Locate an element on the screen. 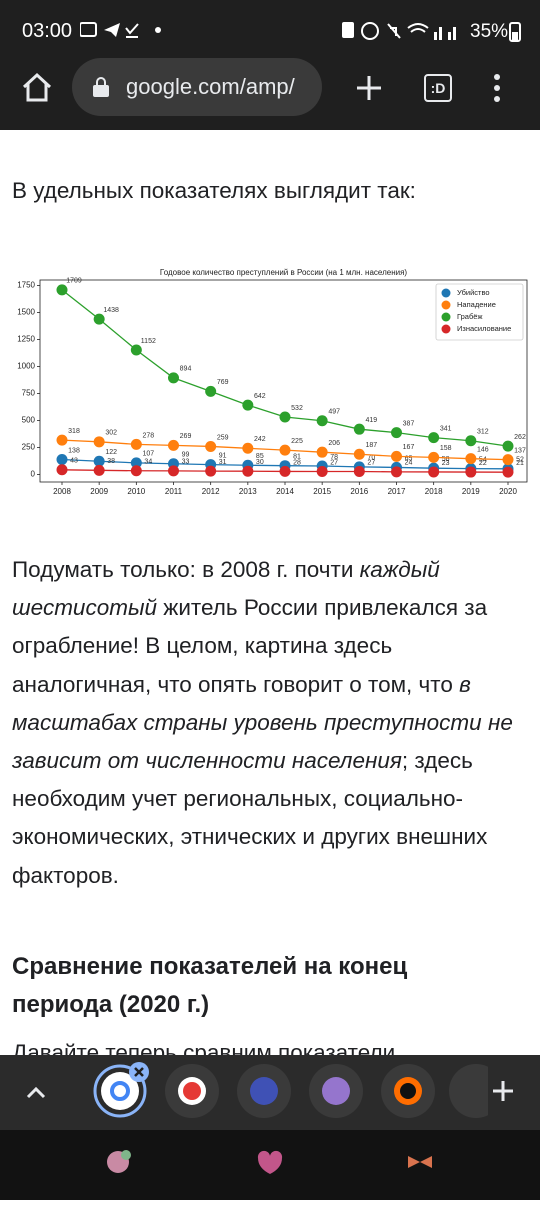 This screenshot has height=1205, width=540. data-label: 99 is located at coordinates (186, 455).